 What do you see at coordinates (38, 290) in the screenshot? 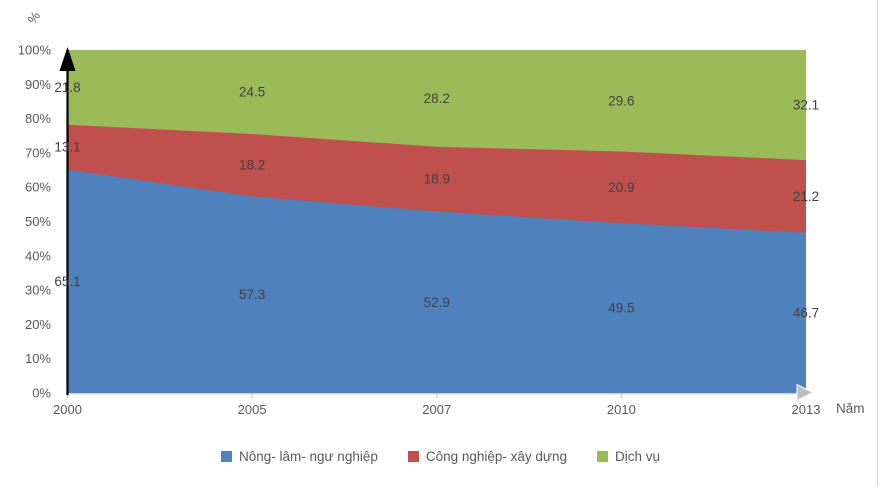
I see `y-tick-label: 30%` at bounding box center [38, 290].